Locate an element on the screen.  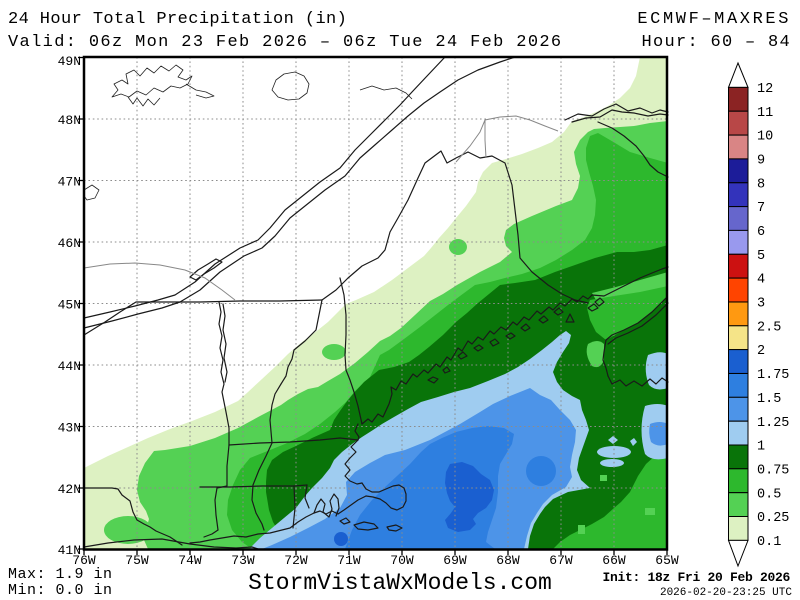
svg-text: 2 is located at coordinates (761, 351).